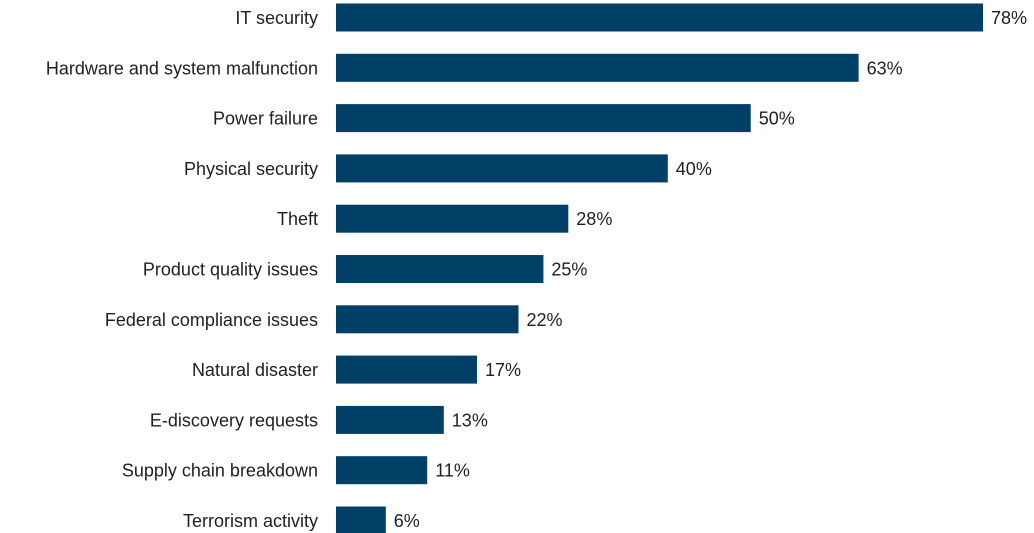  Describe the element at coordinates (211, 320) in the screenshot. I see `category-label: Federal compliance issues` at that location.